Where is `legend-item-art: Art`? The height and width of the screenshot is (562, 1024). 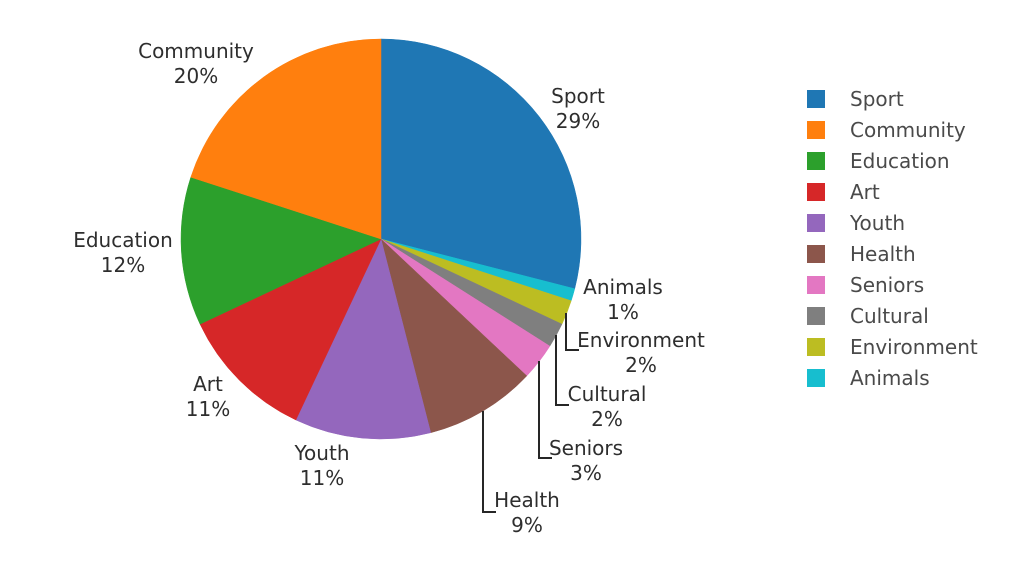 legend-item-art: Art is located at coordinates (892, 192).